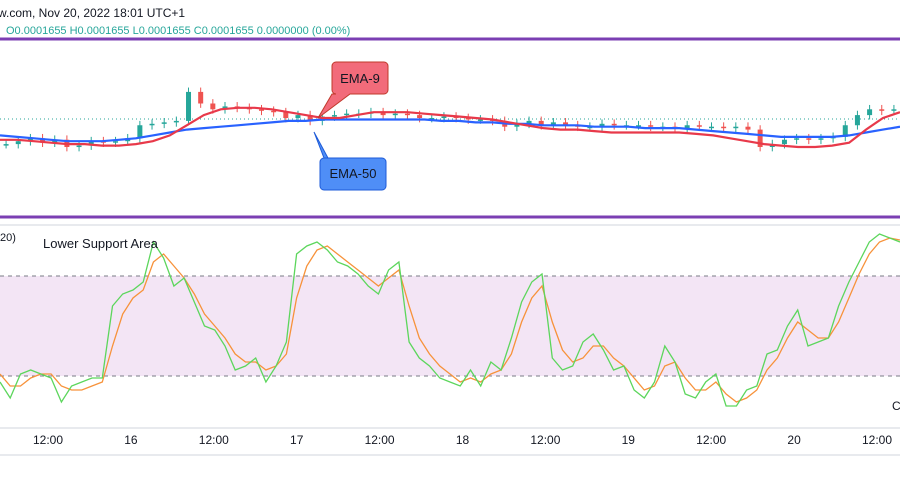  I want to click on ema9-callout: EMA-9, so click(353, 90).